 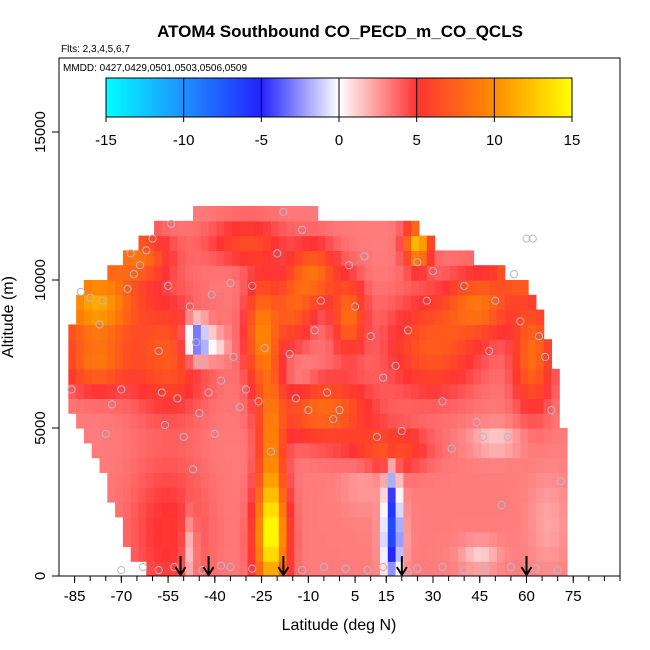 I want to click on x-tick-label: 75, so click(x=573, y=596).